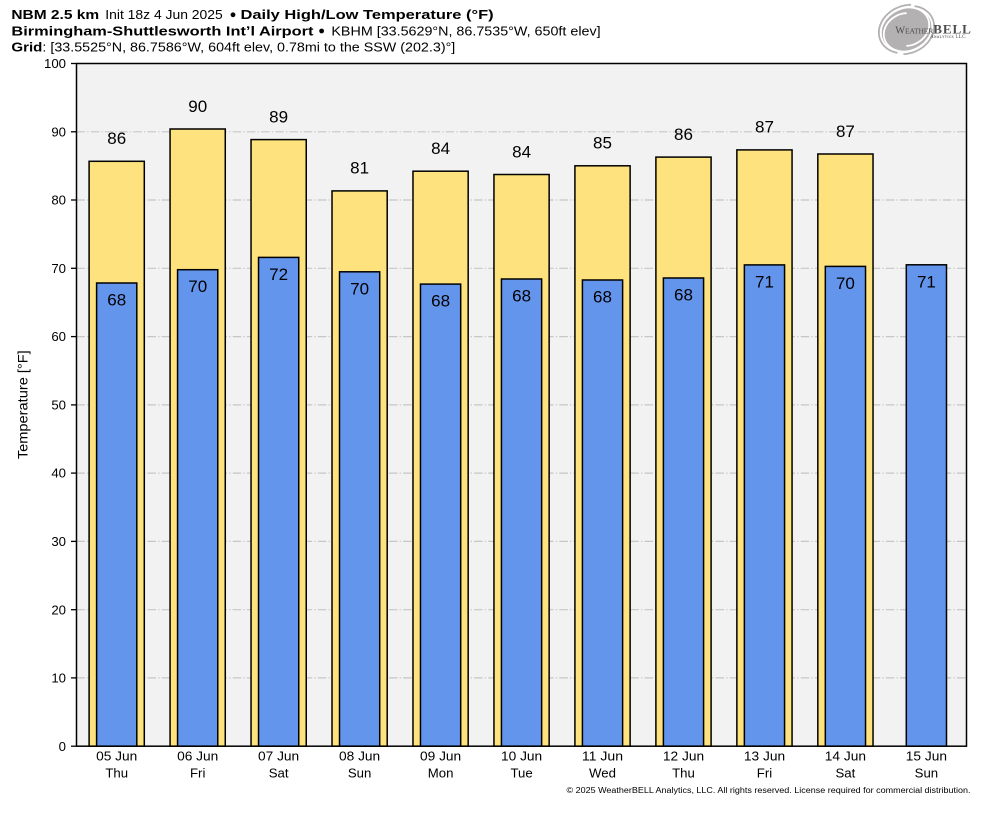 Image resolution: width=984 pixels, height=813 pixels. Describe the element at coordinates (602, 773) in the screenshot. I see `svg-text: Wed` at that location.